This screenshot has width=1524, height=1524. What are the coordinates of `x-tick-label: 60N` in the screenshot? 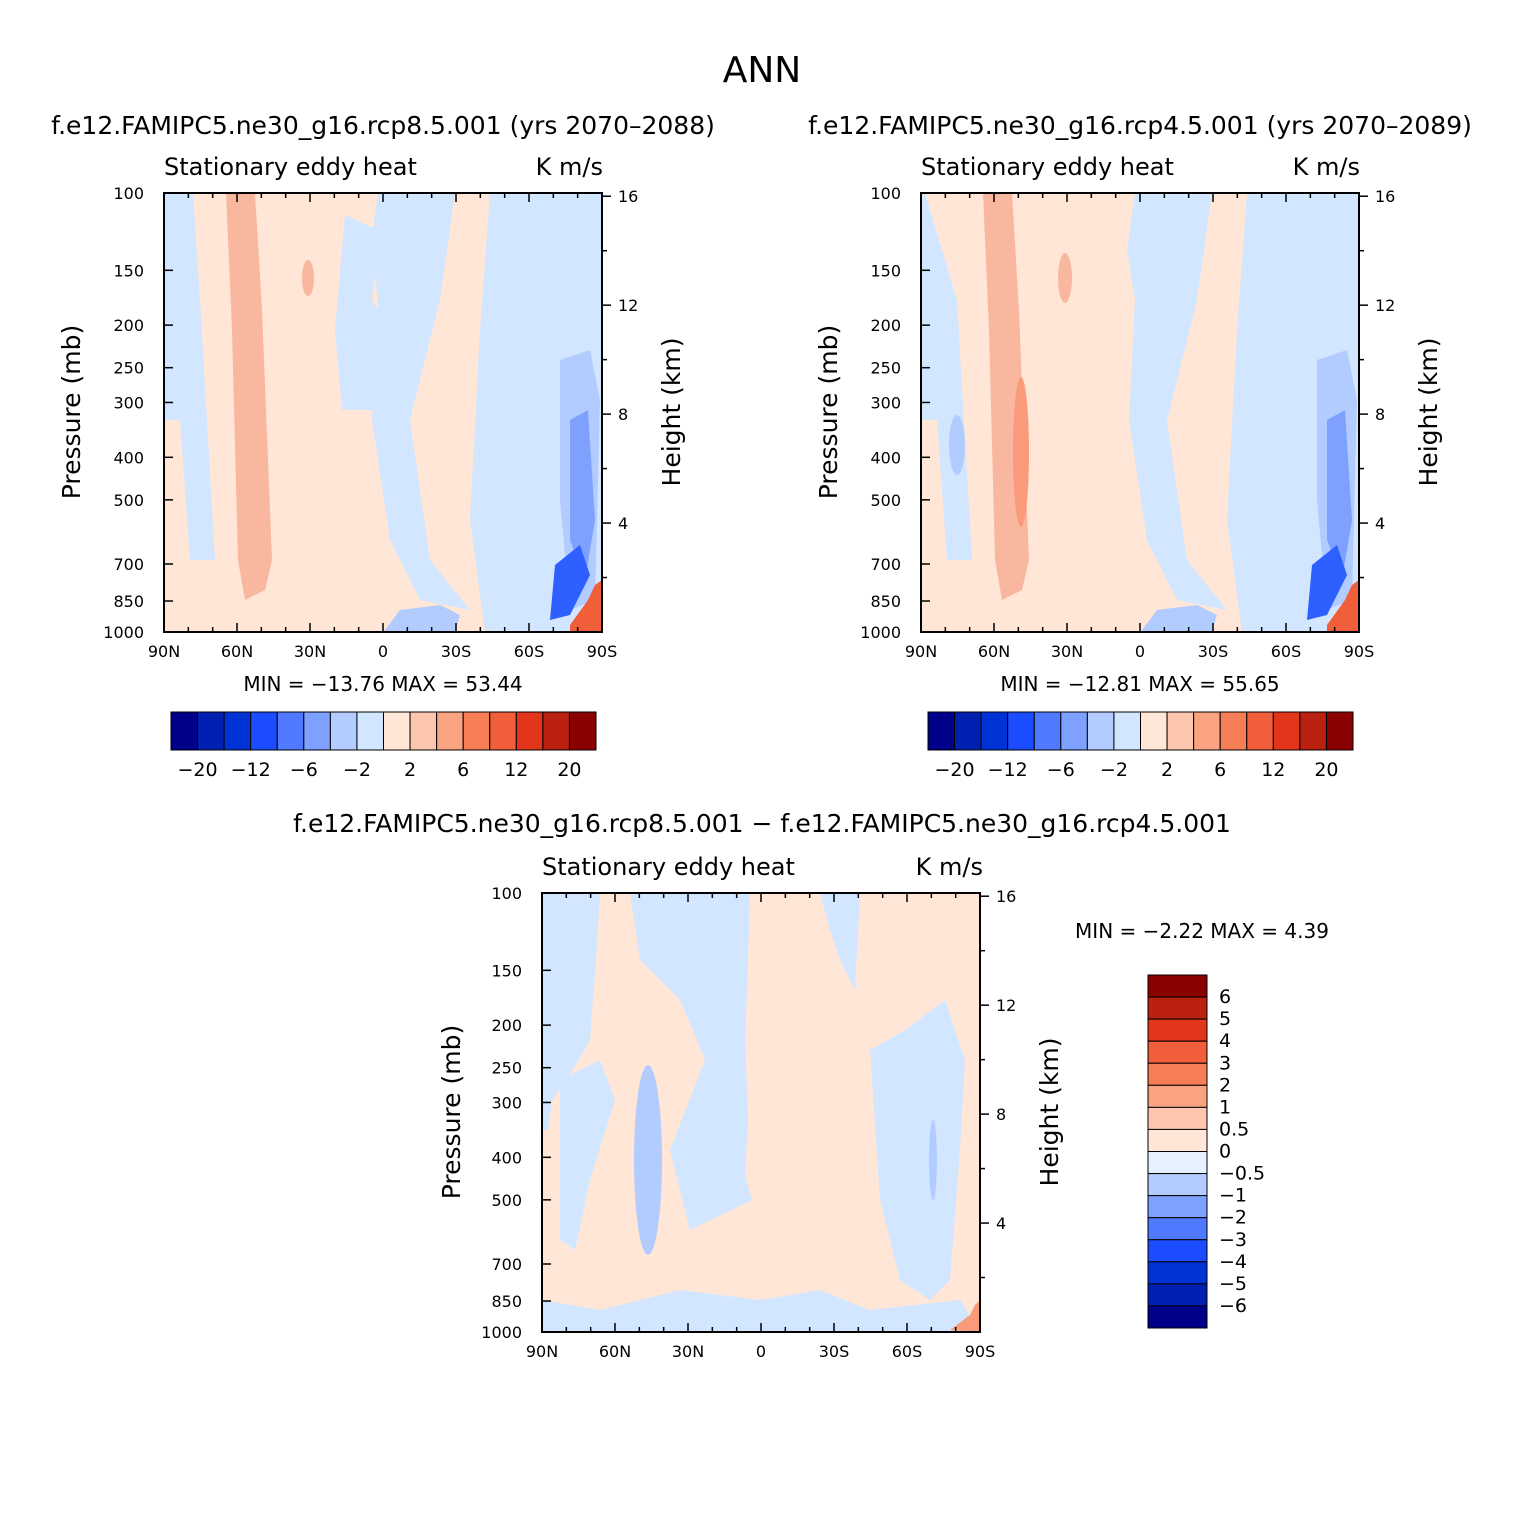 It's located at (237, 651).